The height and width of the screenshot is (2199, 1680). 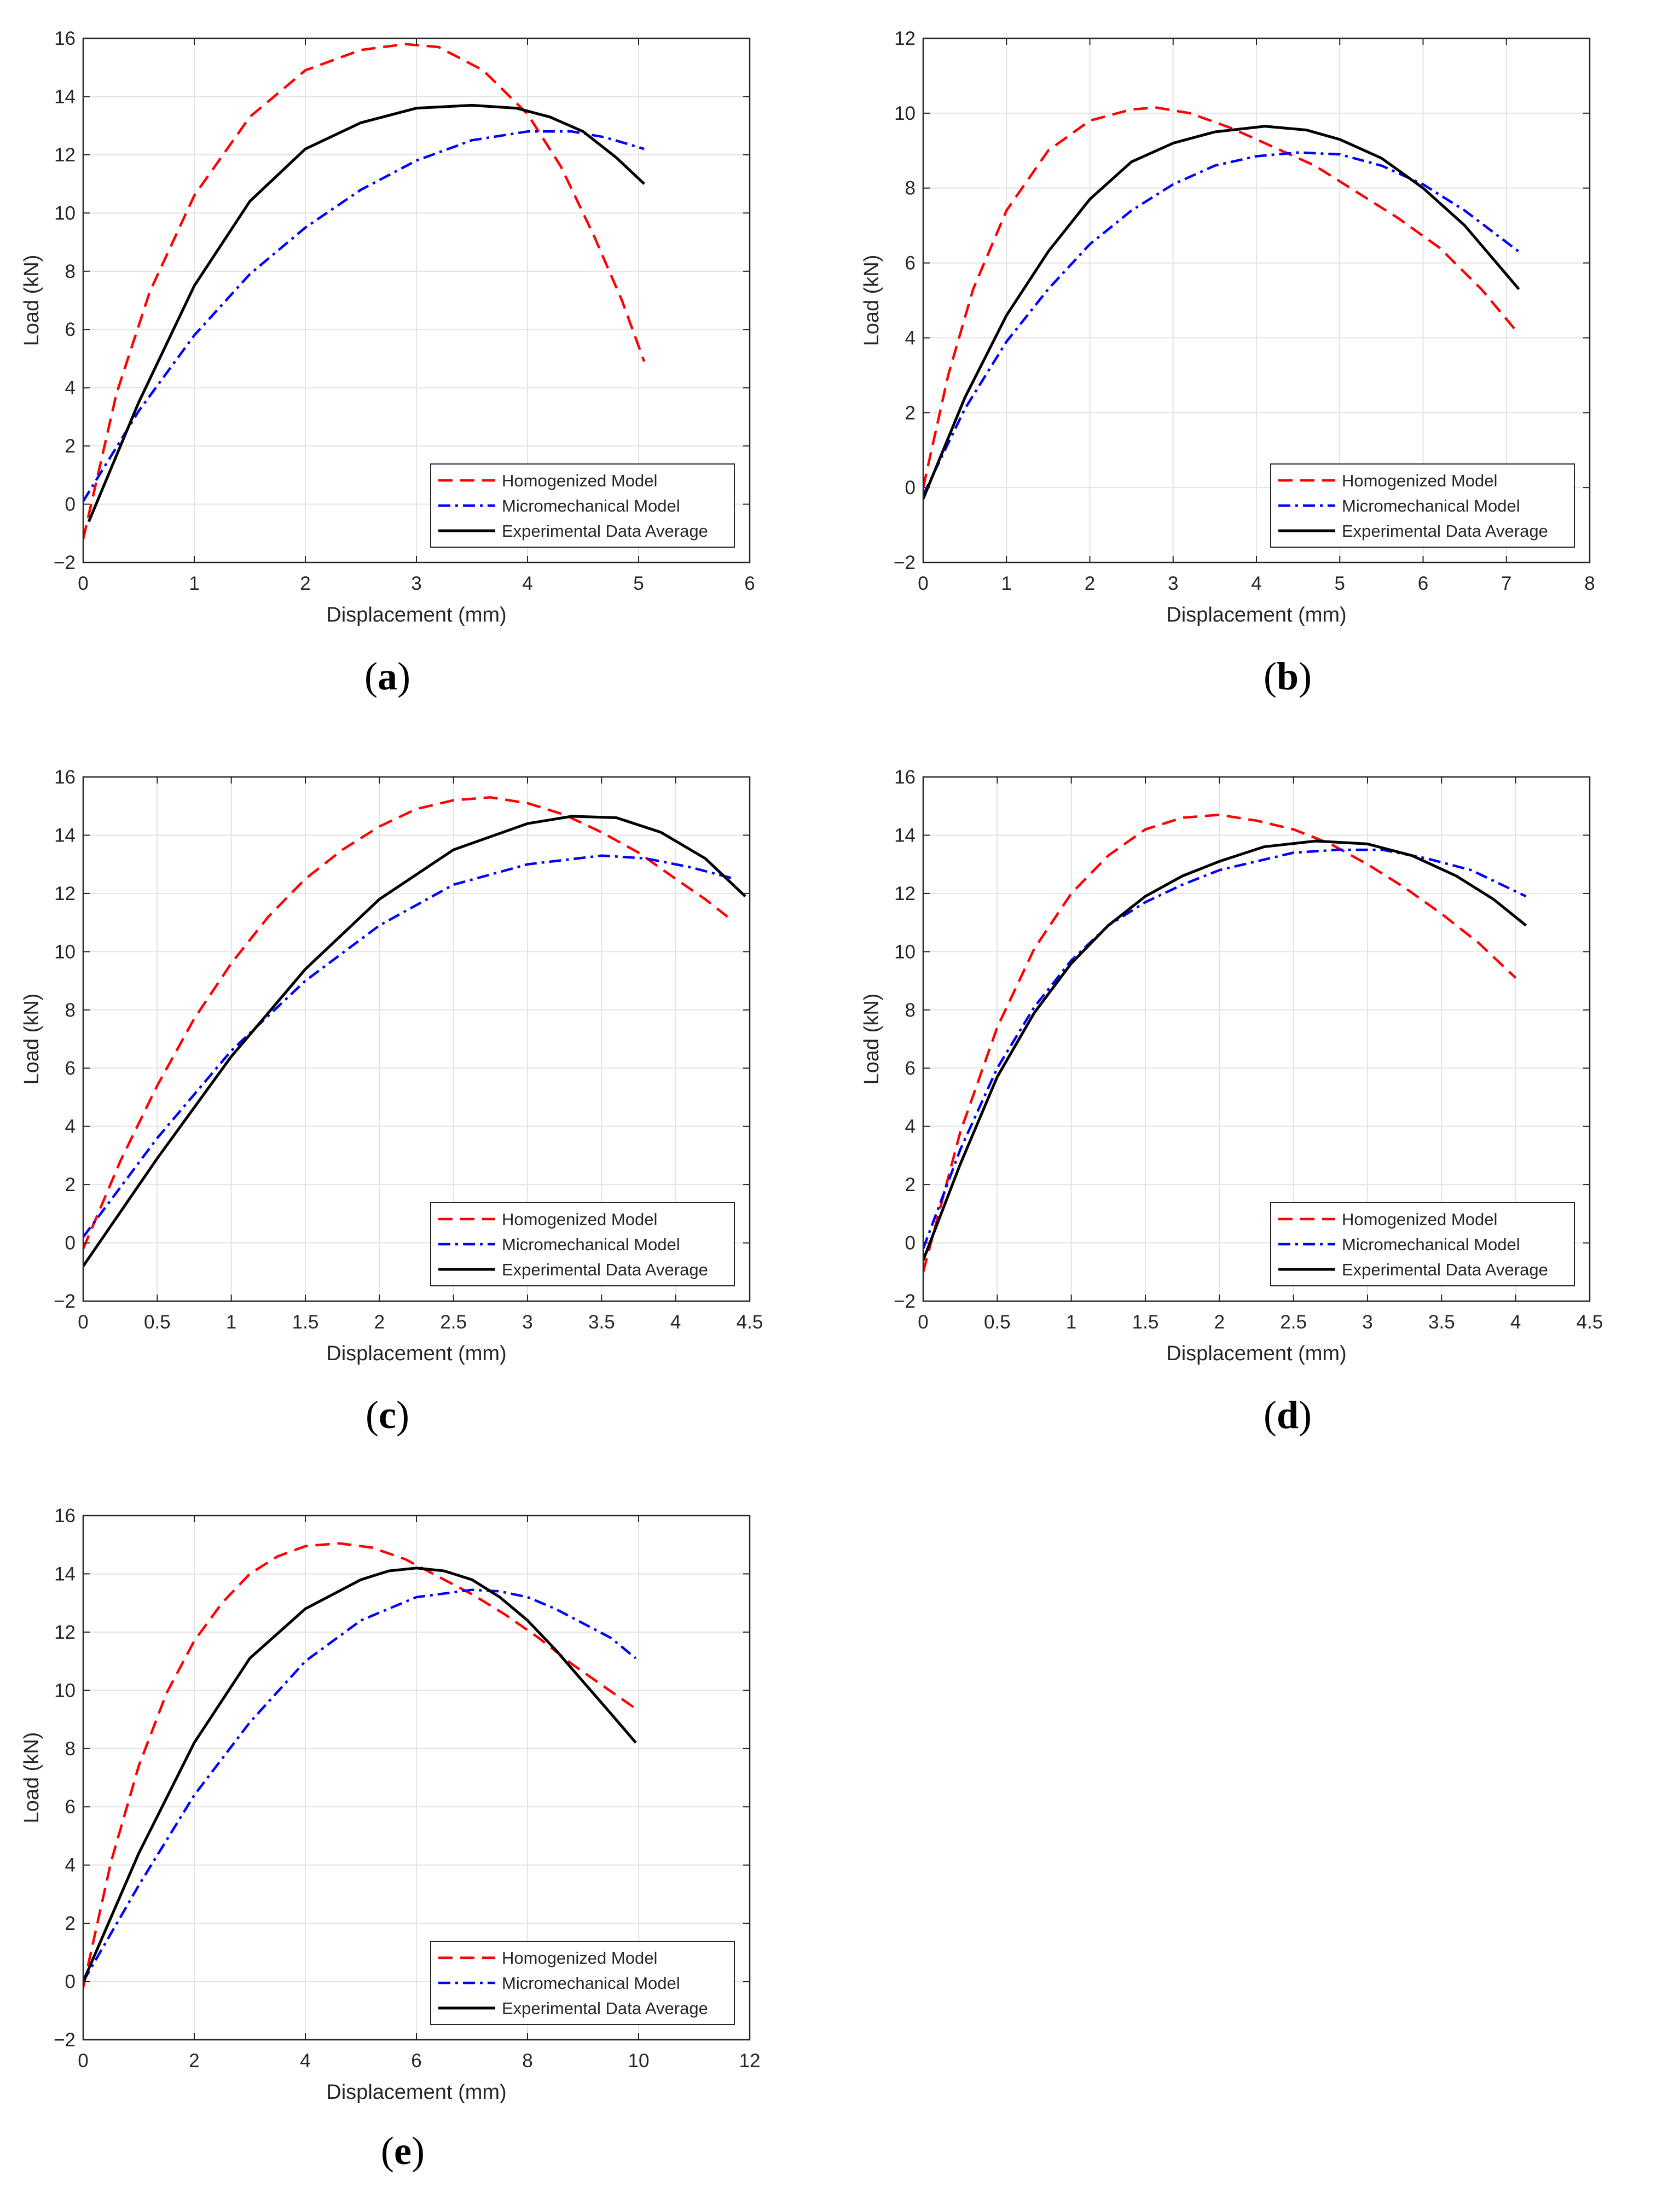 I want to click on x-tick-label: 7, so click(x=1506, y=583).